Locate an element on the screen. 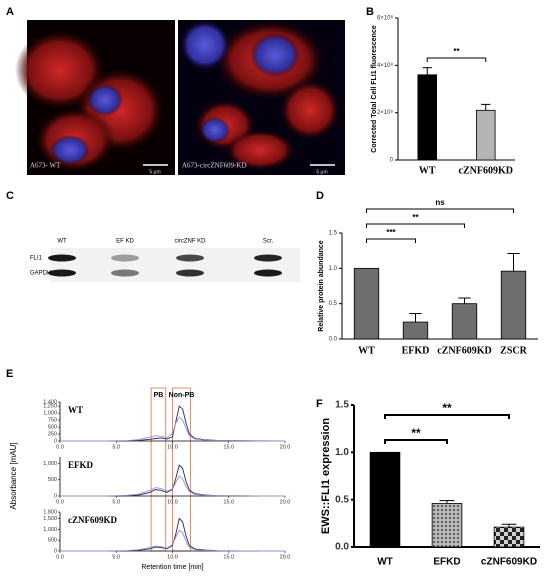  panel-label: D is located at coordinates (320, 196).